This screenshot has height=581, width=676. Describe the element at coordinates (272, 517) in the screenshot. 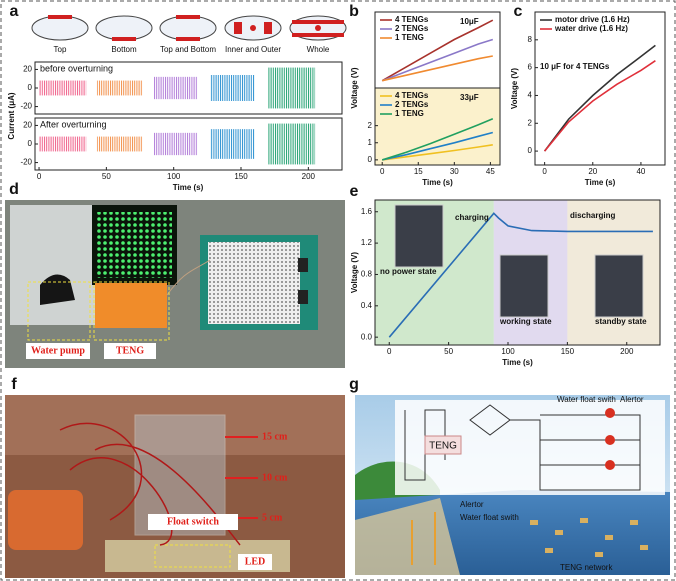

I see `photo-label: 5 cm` at that location.